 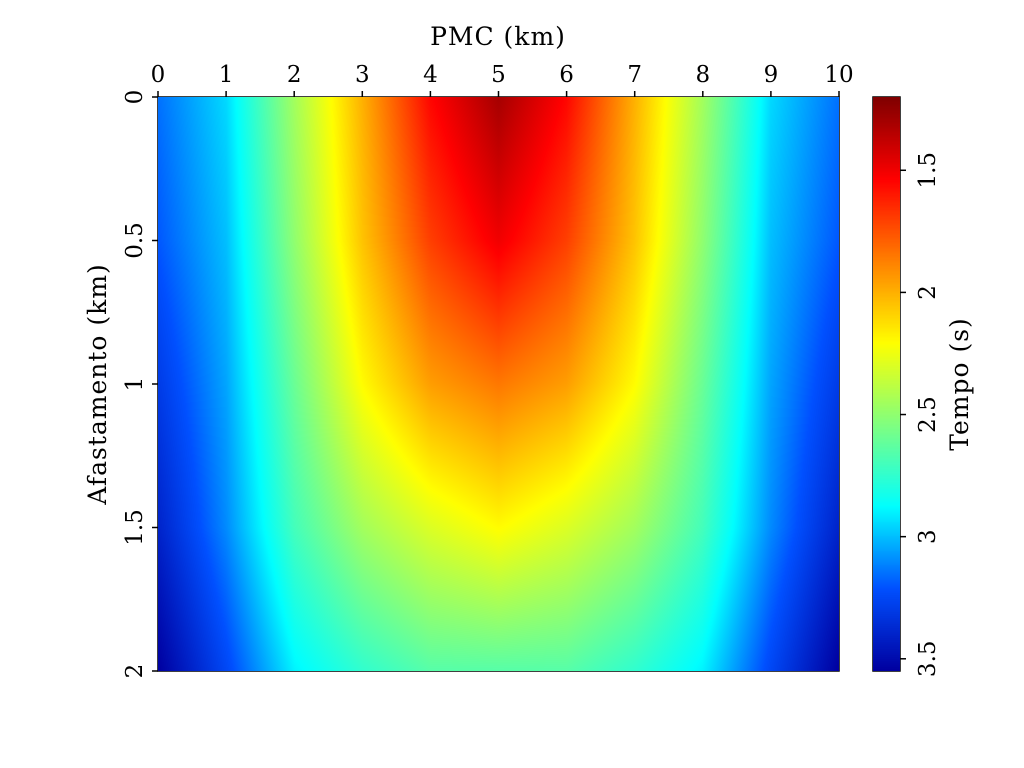 What do you see at coordinates (135, 384) in the screenshot?
I see `y-tick-label: 1` at bounding box center [135, 384].